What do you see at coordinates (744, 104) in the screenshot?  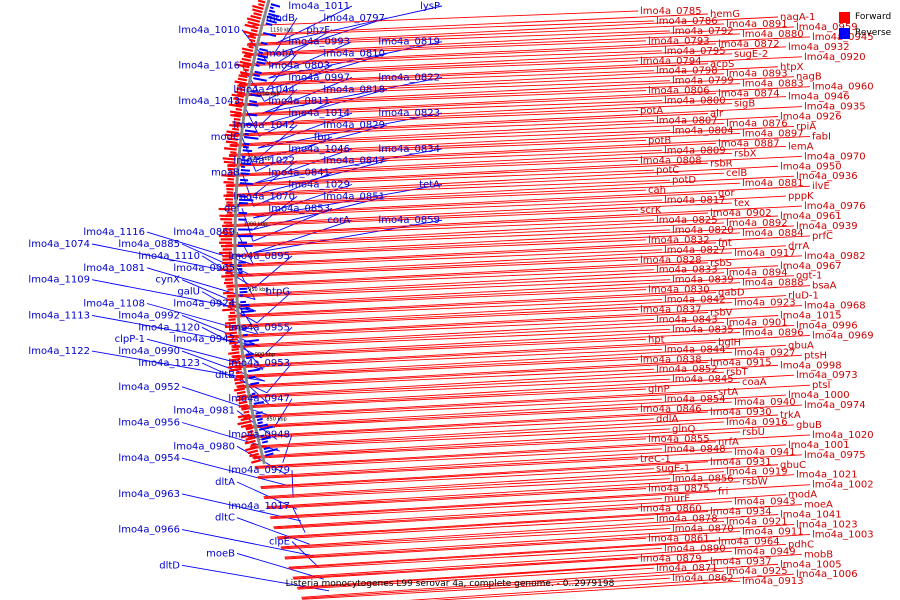 I see `forward-gene-label: sigB` at bounding box center [744, 104].